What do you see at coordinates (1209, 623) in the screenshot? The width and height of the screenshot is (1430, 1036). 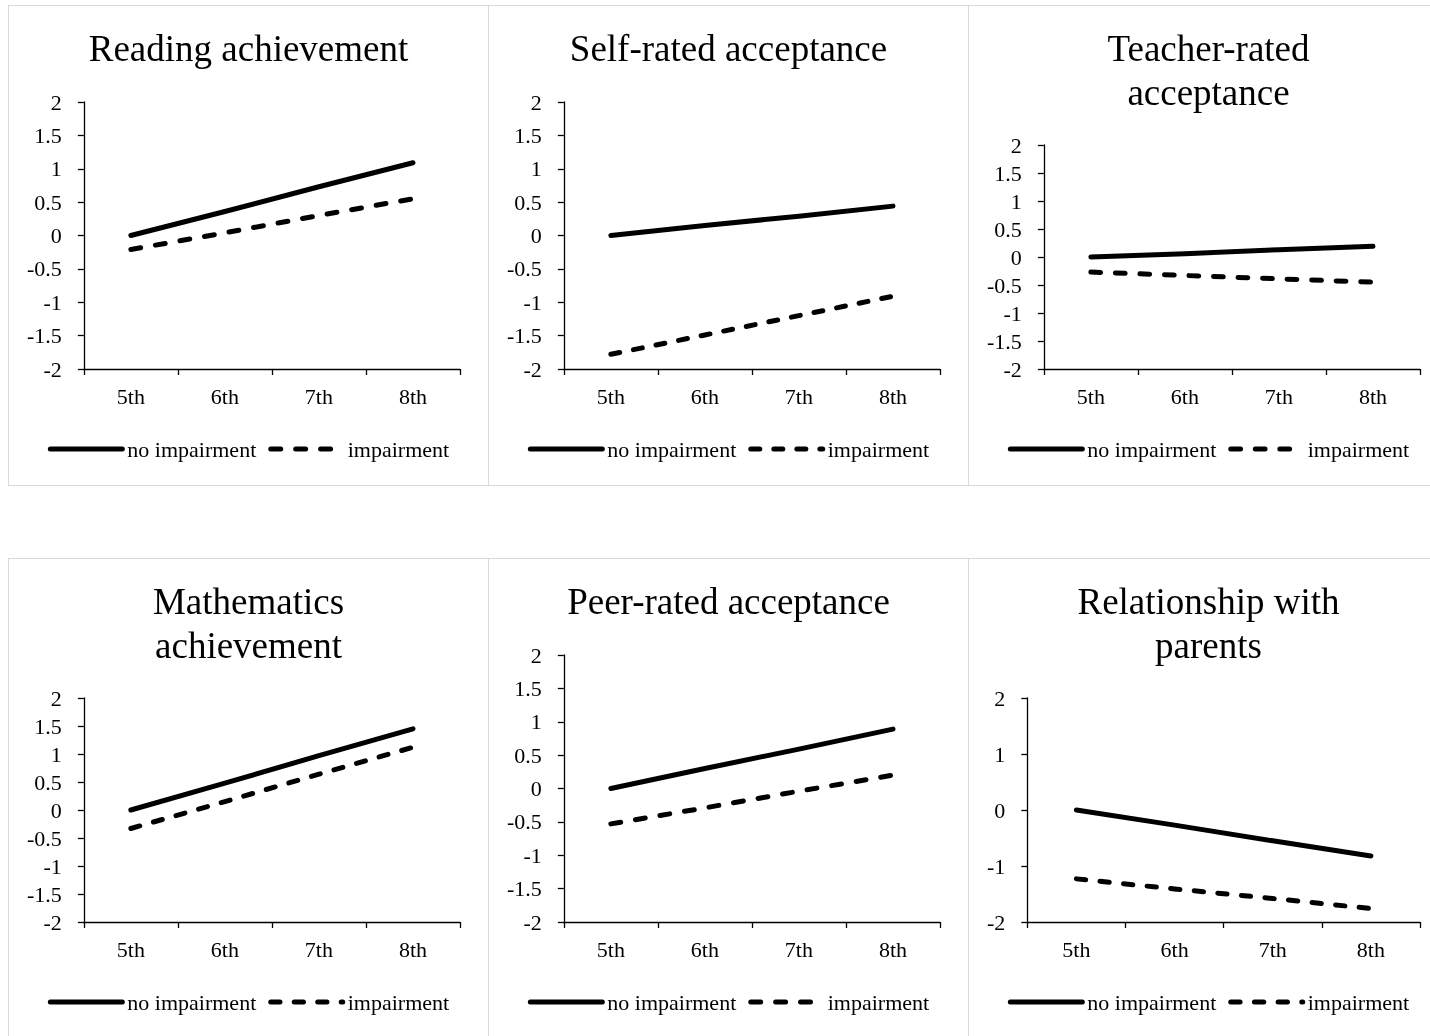 I see `chart-title: Relationship with parents` at bounding box center [1209, 623].